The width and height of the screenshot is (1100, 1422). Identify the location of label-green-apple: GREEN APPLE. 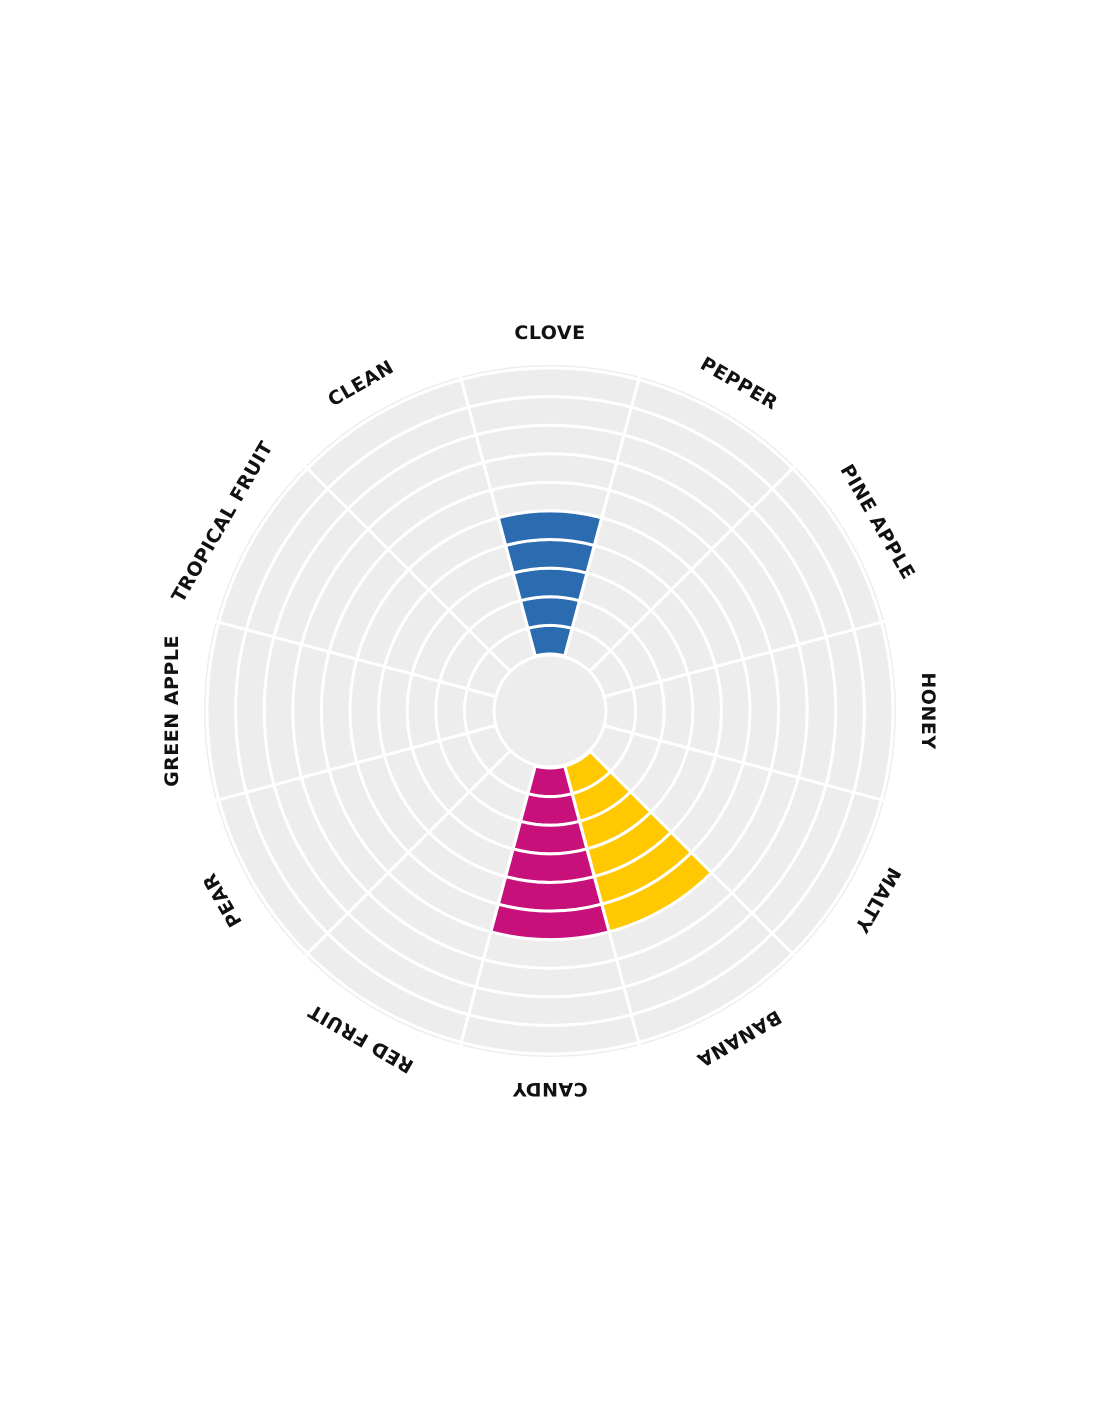
(172, 711).